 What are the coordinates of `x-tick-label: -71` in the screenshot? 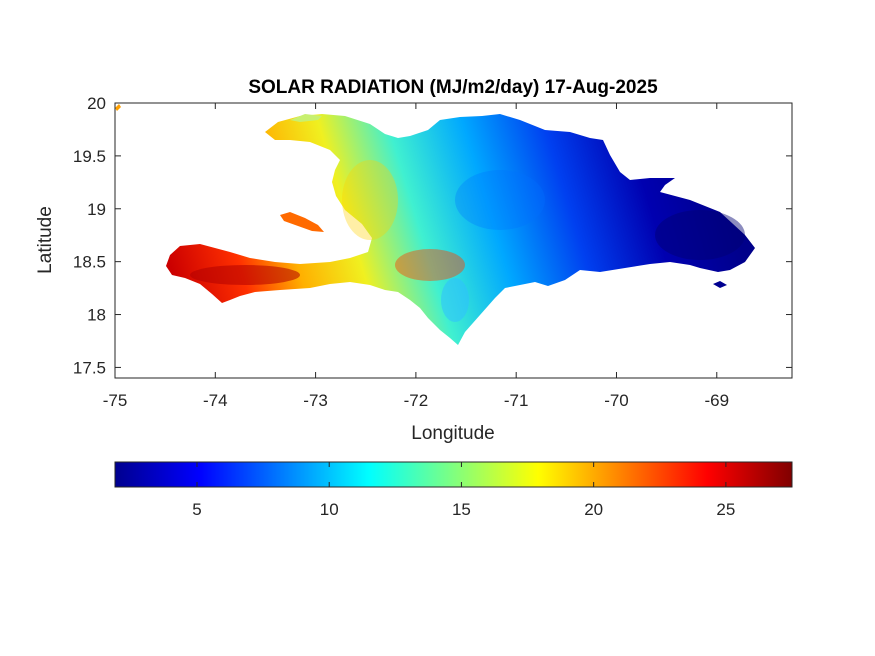 It's located at (516, 400).